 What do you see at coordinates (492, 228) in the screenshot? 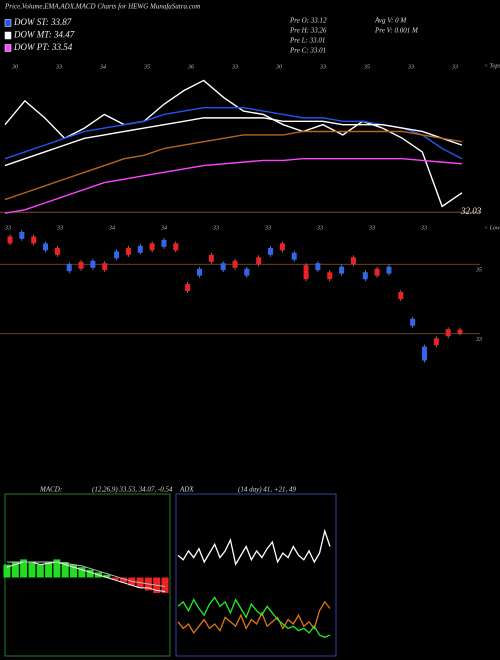
I see `lows-label: < Lows` at bounding box center [492, 228].